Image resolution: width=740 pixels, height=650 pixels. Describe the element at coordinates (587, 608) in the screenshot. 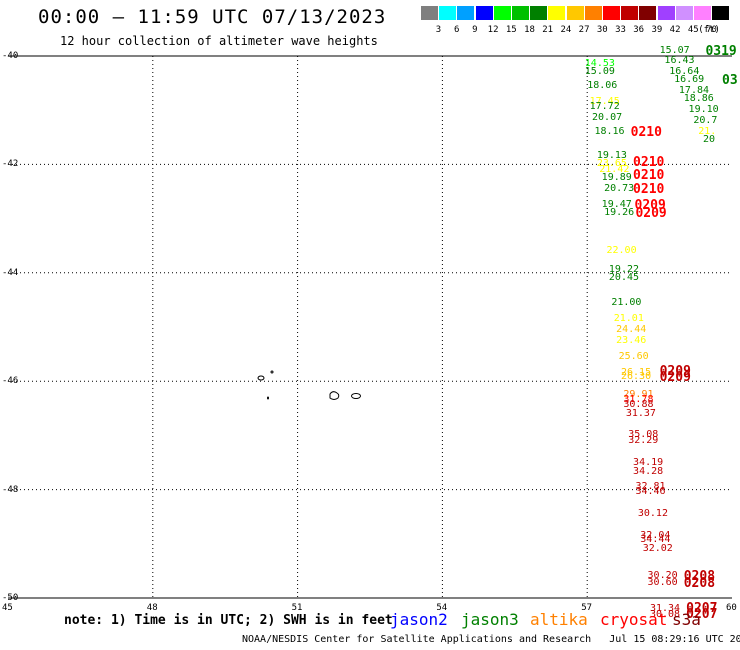

I see `longitude-label: 57` at that location.